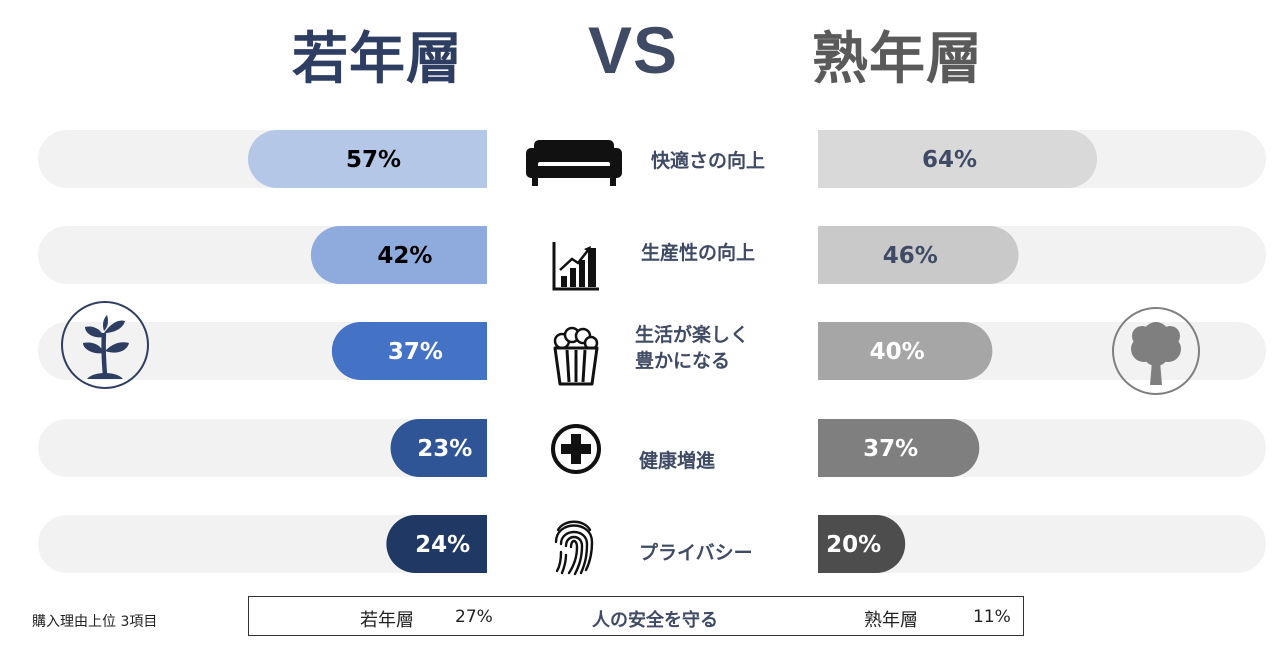 This screenshot has height=646, width=1272. What do you see at coordinates (1042, 544) in the screenshot?
I see `track-mature` at bounding box center [1042, 544].